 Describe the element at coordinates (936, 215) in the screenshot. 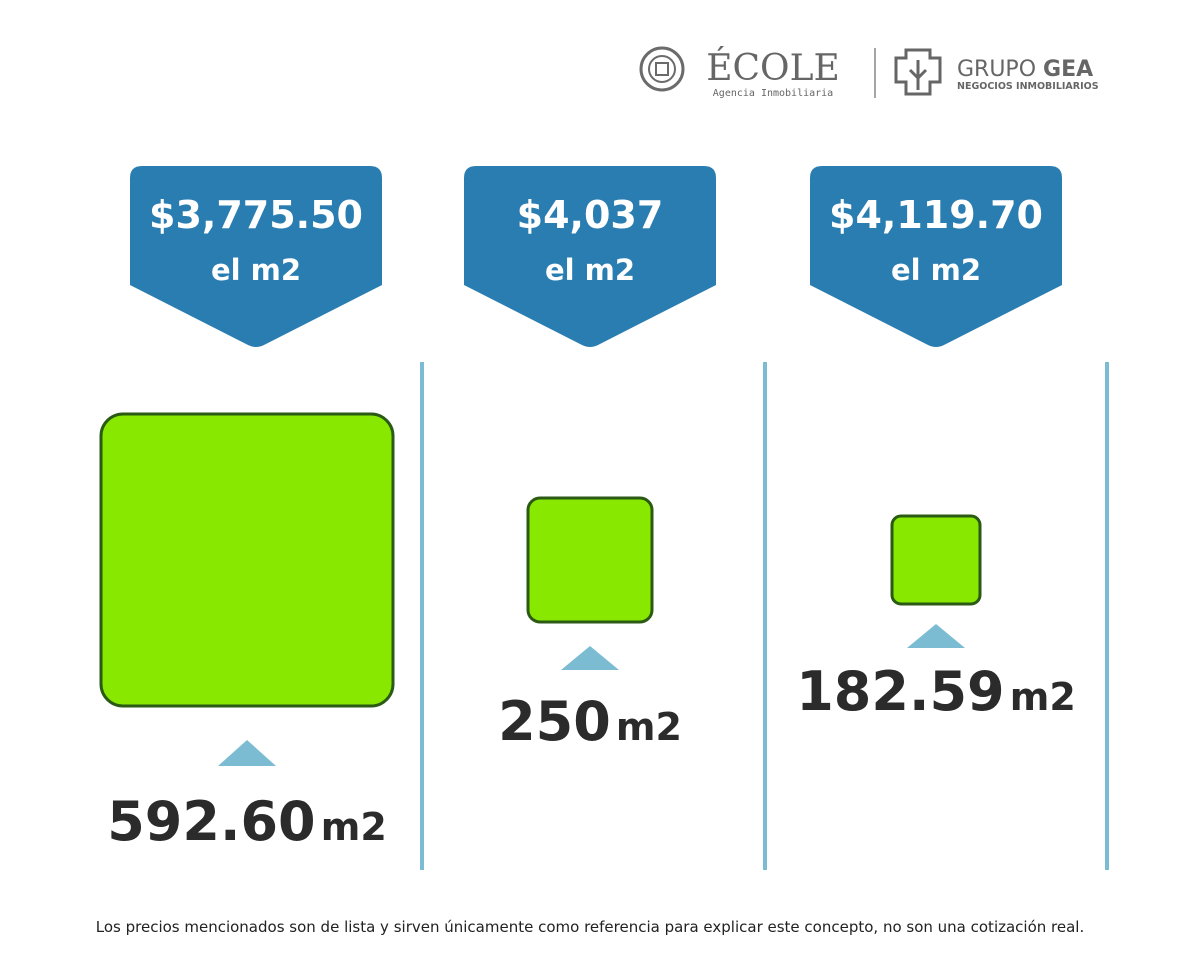

I see `price: $4,119.70` at that location.